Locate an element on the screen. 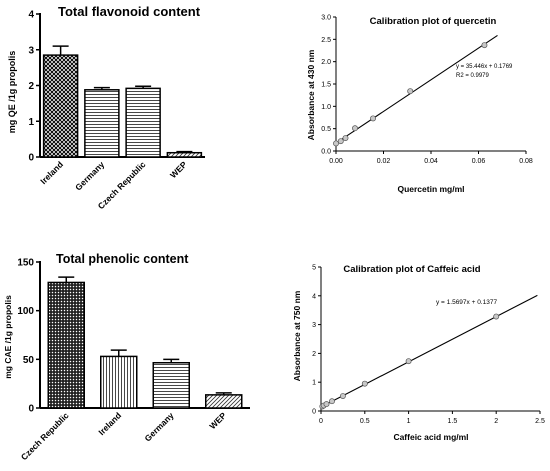 Image resolution: width=550 pixels, height=471 pixels. quercetin-title: Calibration plot of quercetin is located at coordinates (433, 21).